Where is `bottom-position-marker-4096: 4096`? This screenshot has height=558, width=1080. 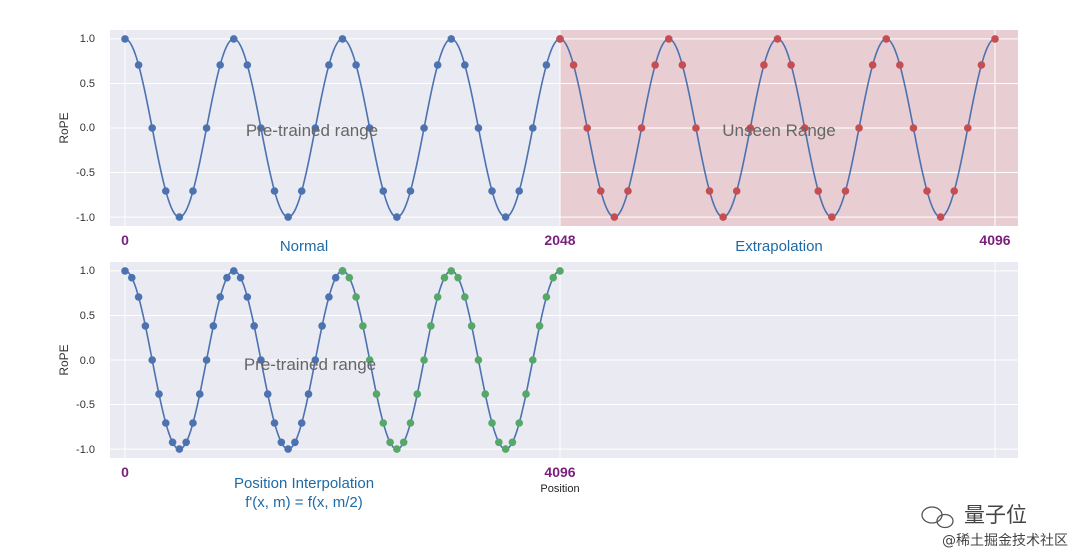
bottom-position-marker-4096: 4096 is located at coordinates (559, 472).